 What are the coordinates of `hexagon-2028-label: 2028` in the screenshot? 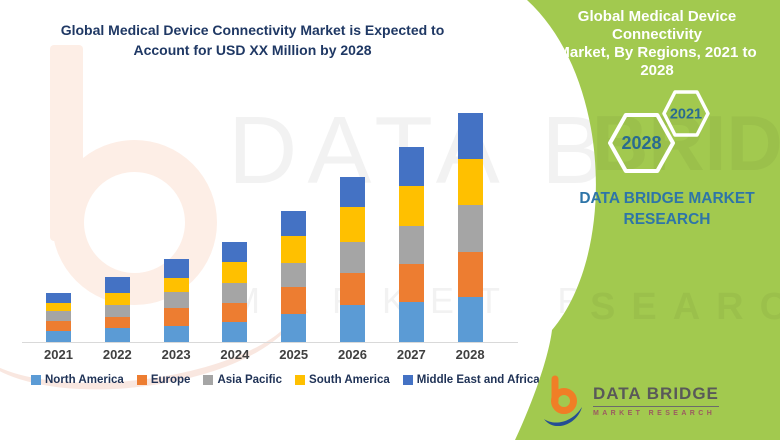 It's located at (641, 143).